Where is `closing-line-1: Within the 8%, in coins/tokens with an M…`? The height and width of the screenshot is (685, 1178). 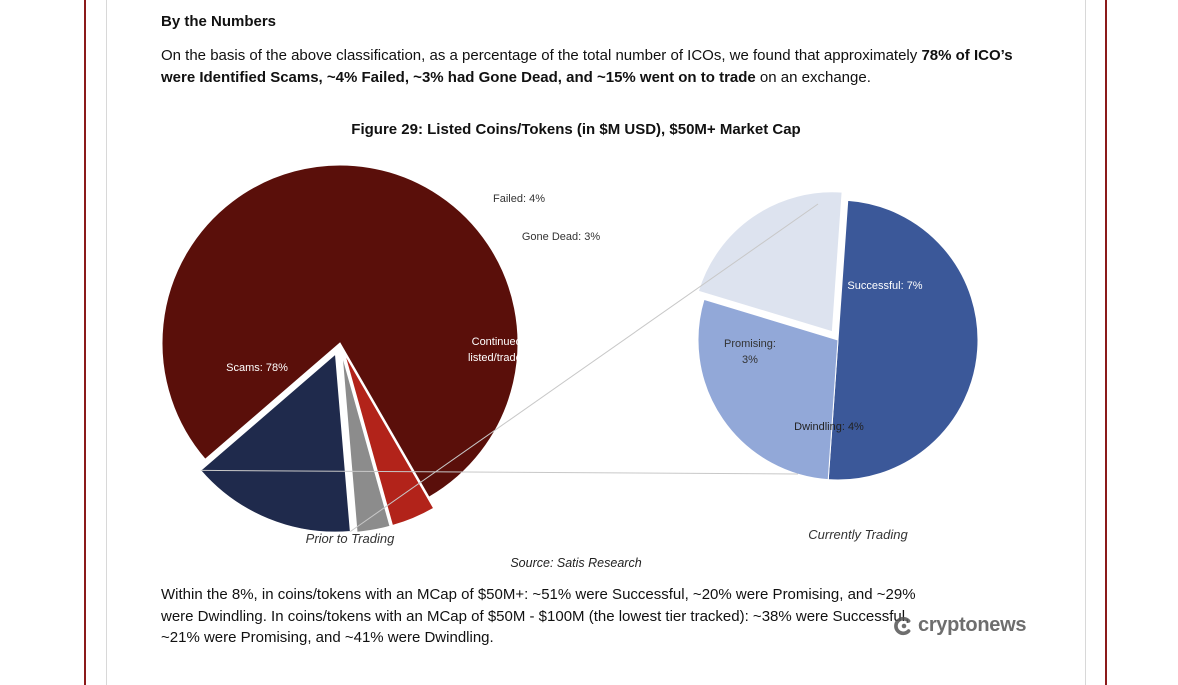 closing-line-1: Within the 8%, in coins/tokens with an M… is located at coordinates (538, 594).